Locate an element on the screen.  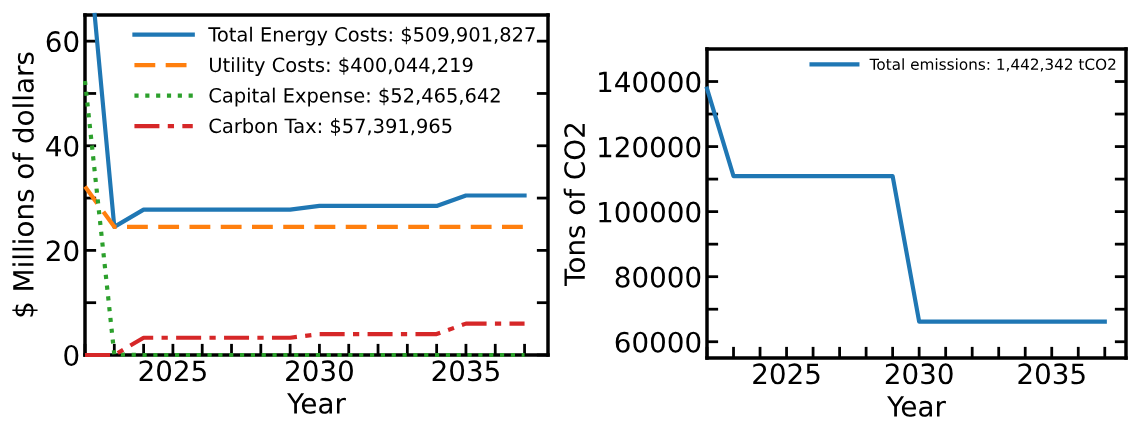
y-tick-label: 40 is located at coordinates (62, 146).